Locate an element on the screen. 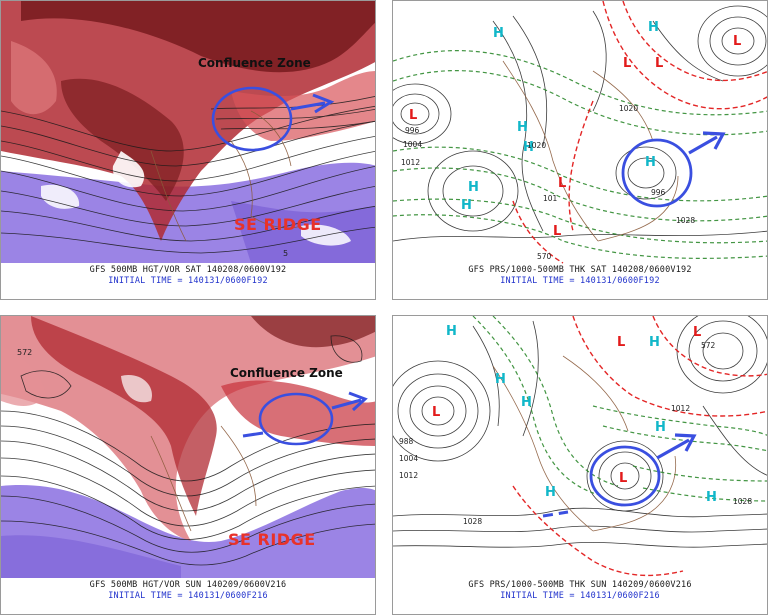 The height and width of the screenshot is (615, 768). isobar-value: 988 is located at coordinates (406, 441).